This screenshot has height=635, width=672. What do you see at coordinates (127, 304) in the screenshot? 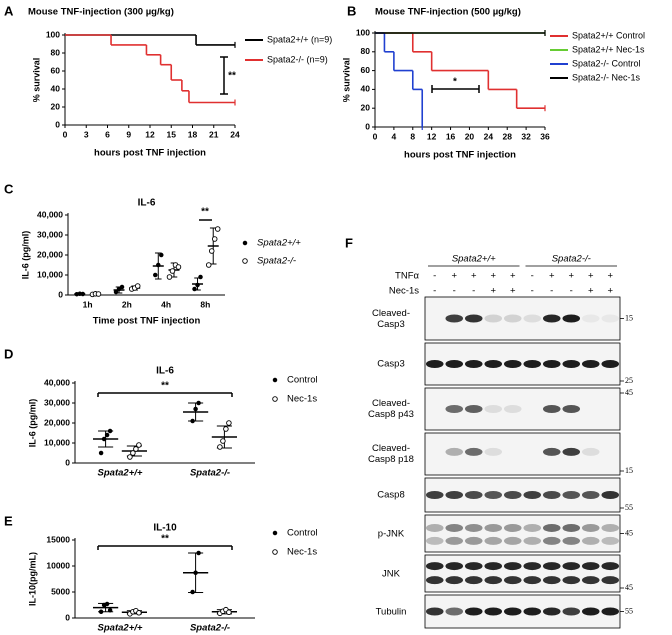
I see `x-tick-label: 2h` at bounding box center [127, 304].